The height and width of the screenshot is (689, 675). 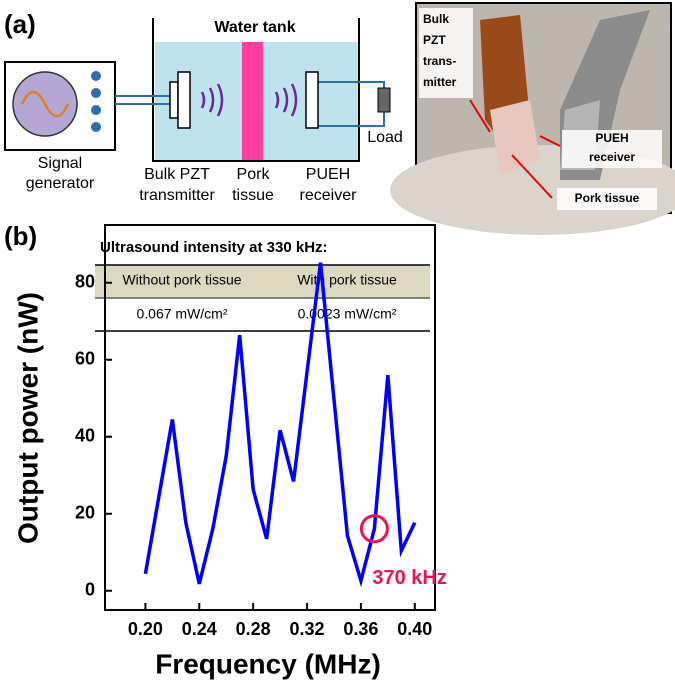 I want to click on generator-label: generator, so click(x=60, y=183).